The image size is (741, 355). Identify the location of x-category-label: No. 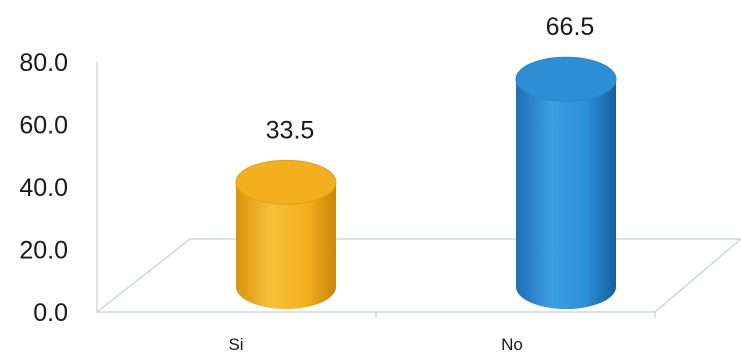
(512, 344).